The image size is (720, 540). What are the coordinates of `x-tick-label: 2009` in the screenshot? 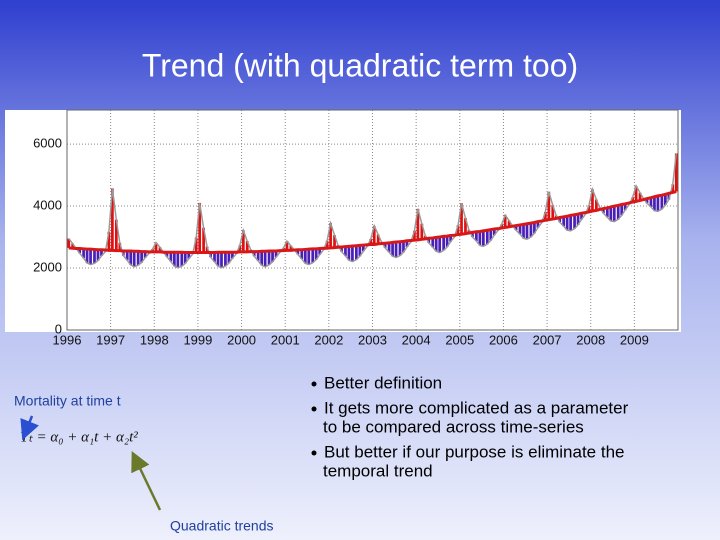 It's located at (634, 339).